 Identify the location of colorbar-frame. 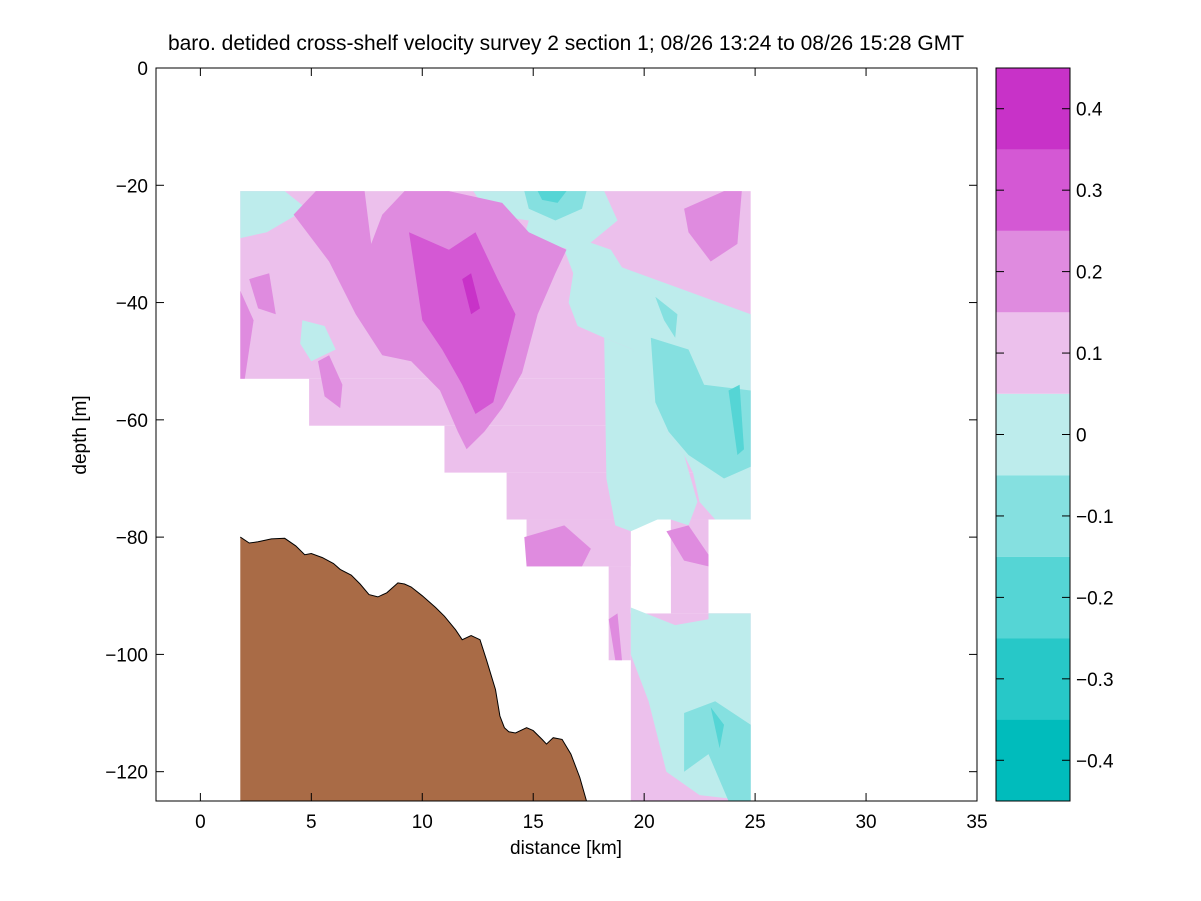
(1033, 434).